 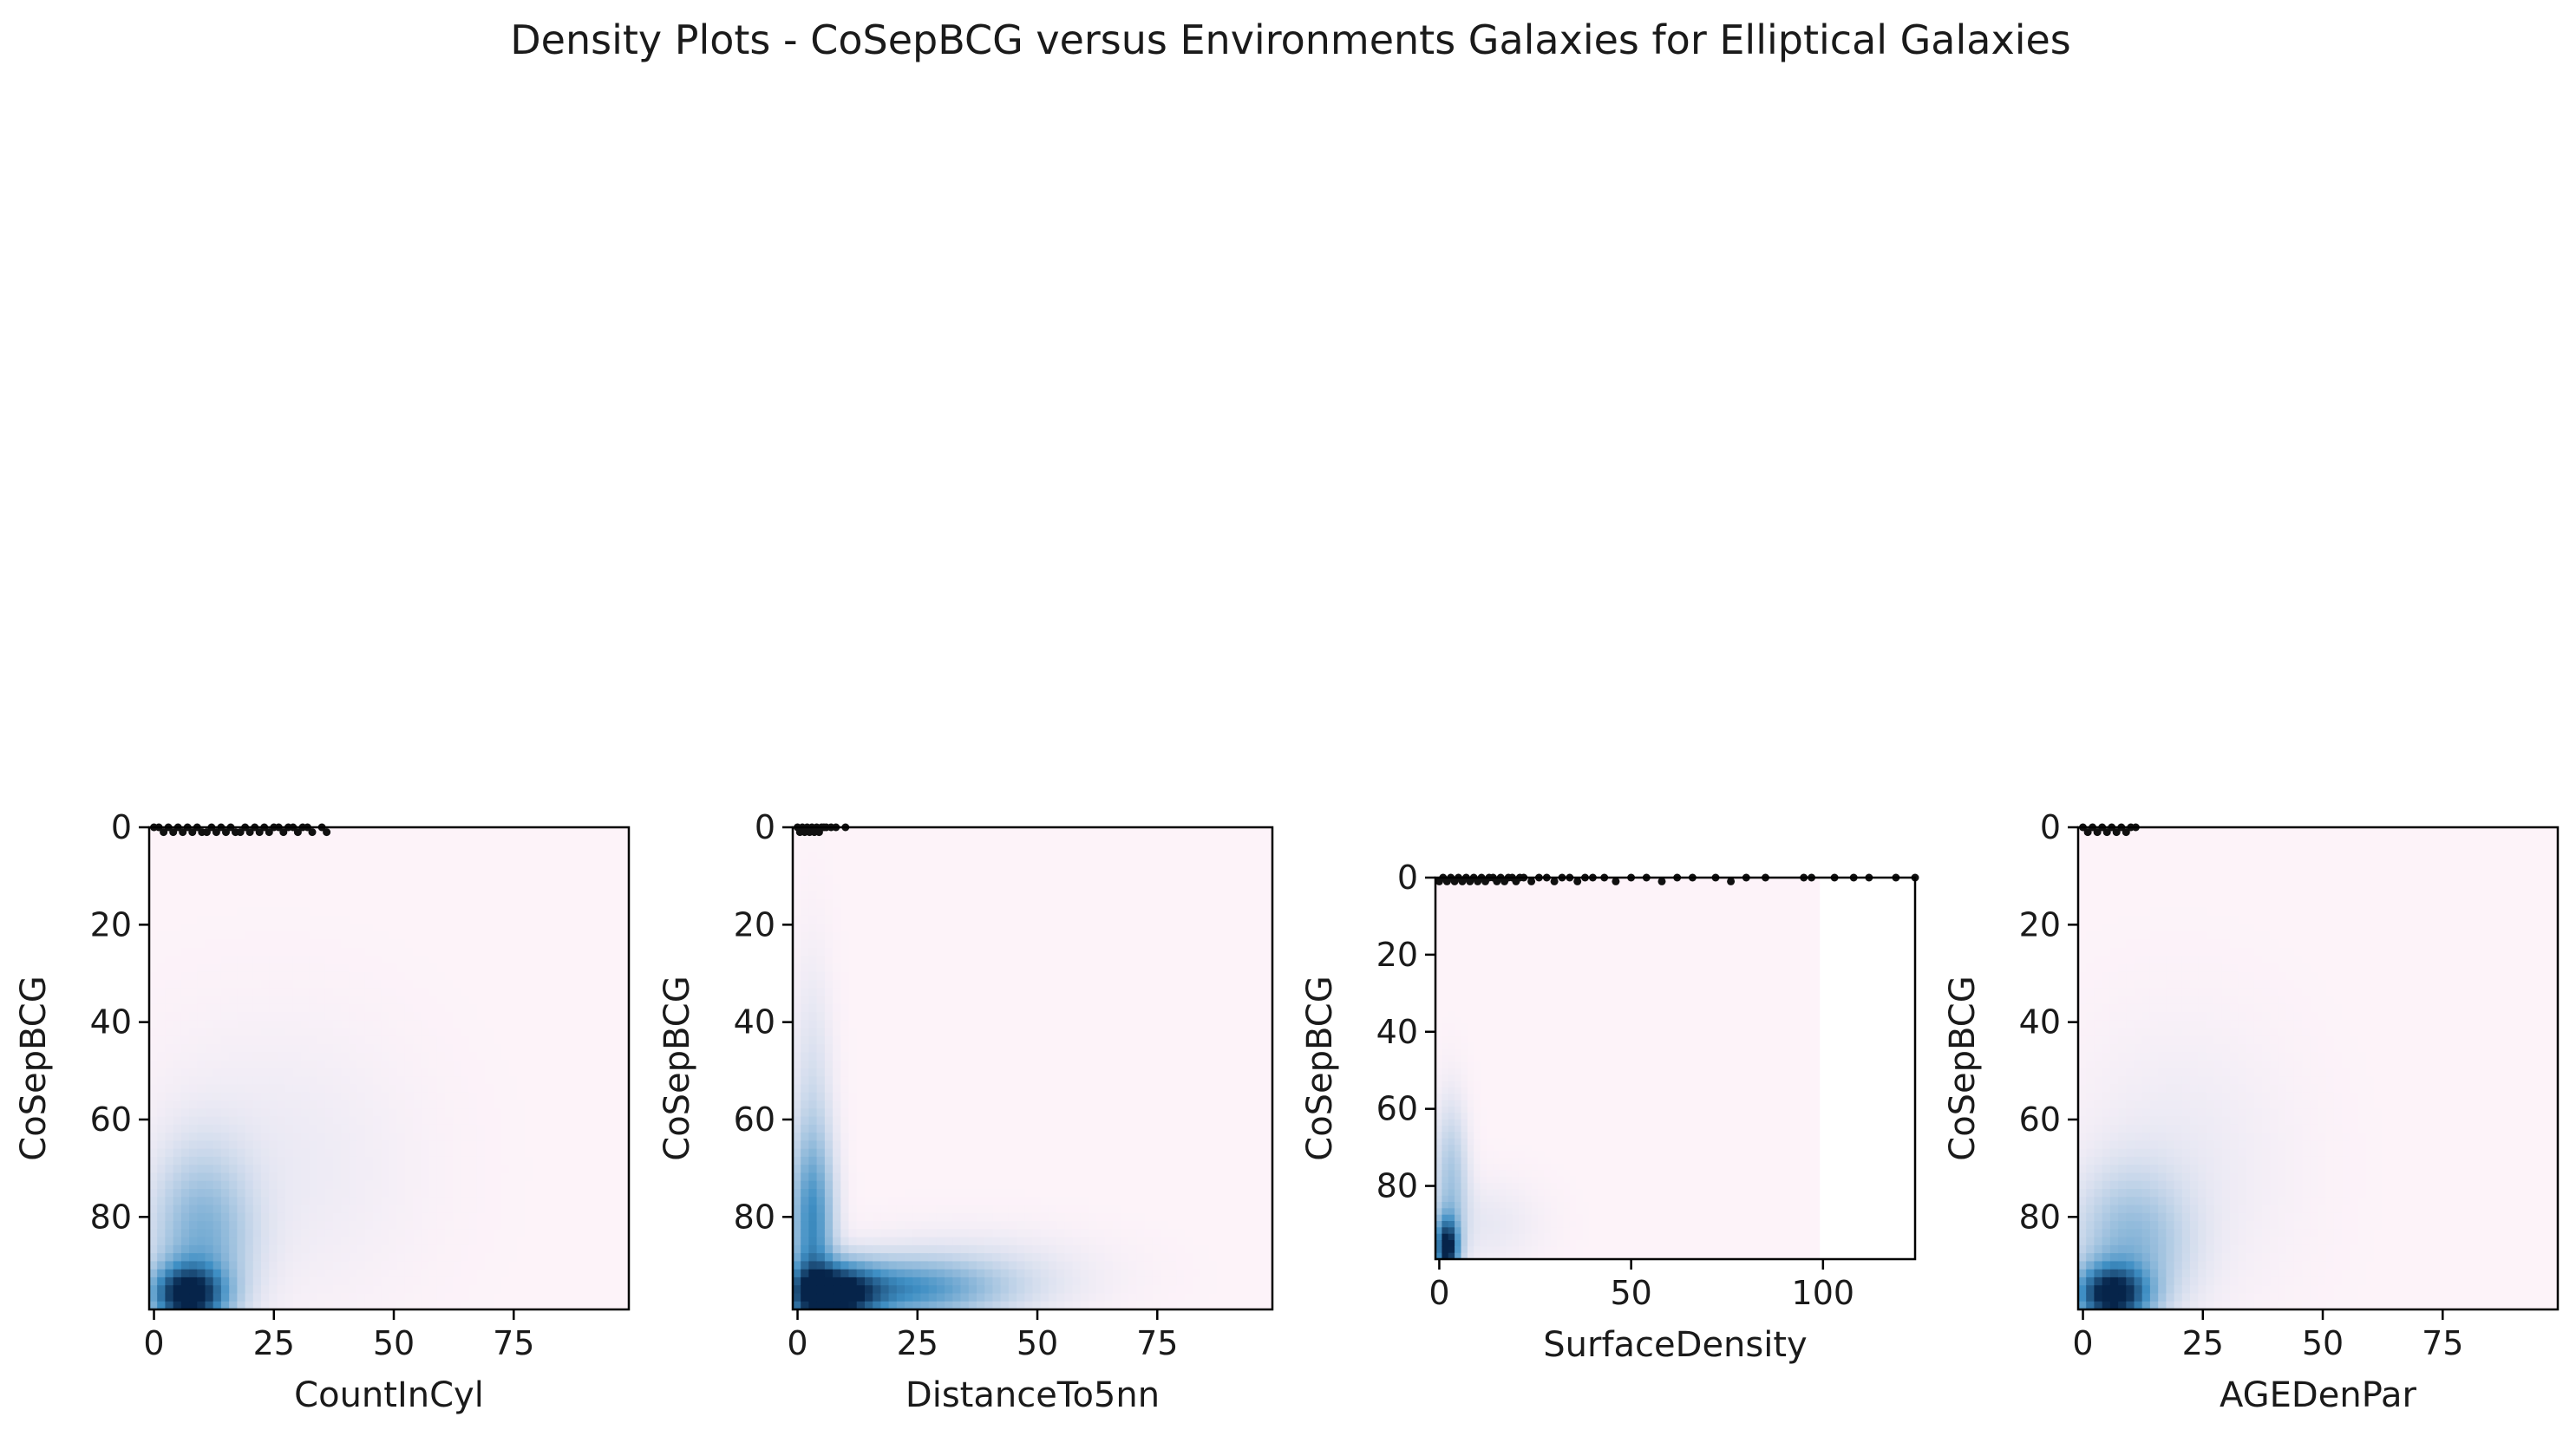 I want to click on y-axis-label: CoSepBCG, so click(x=34, y=1068).